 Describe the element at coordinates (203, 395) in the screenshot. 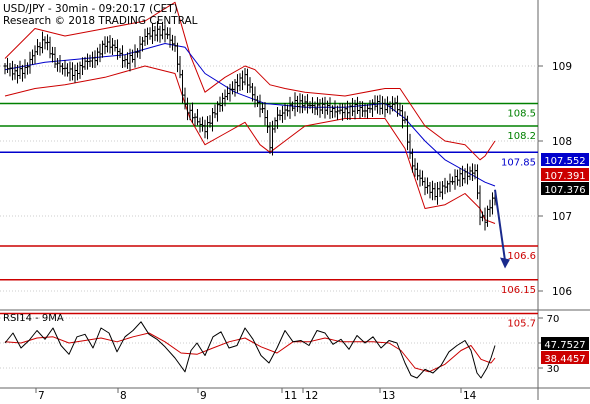

I see `time-axis-label: 9` at that location.